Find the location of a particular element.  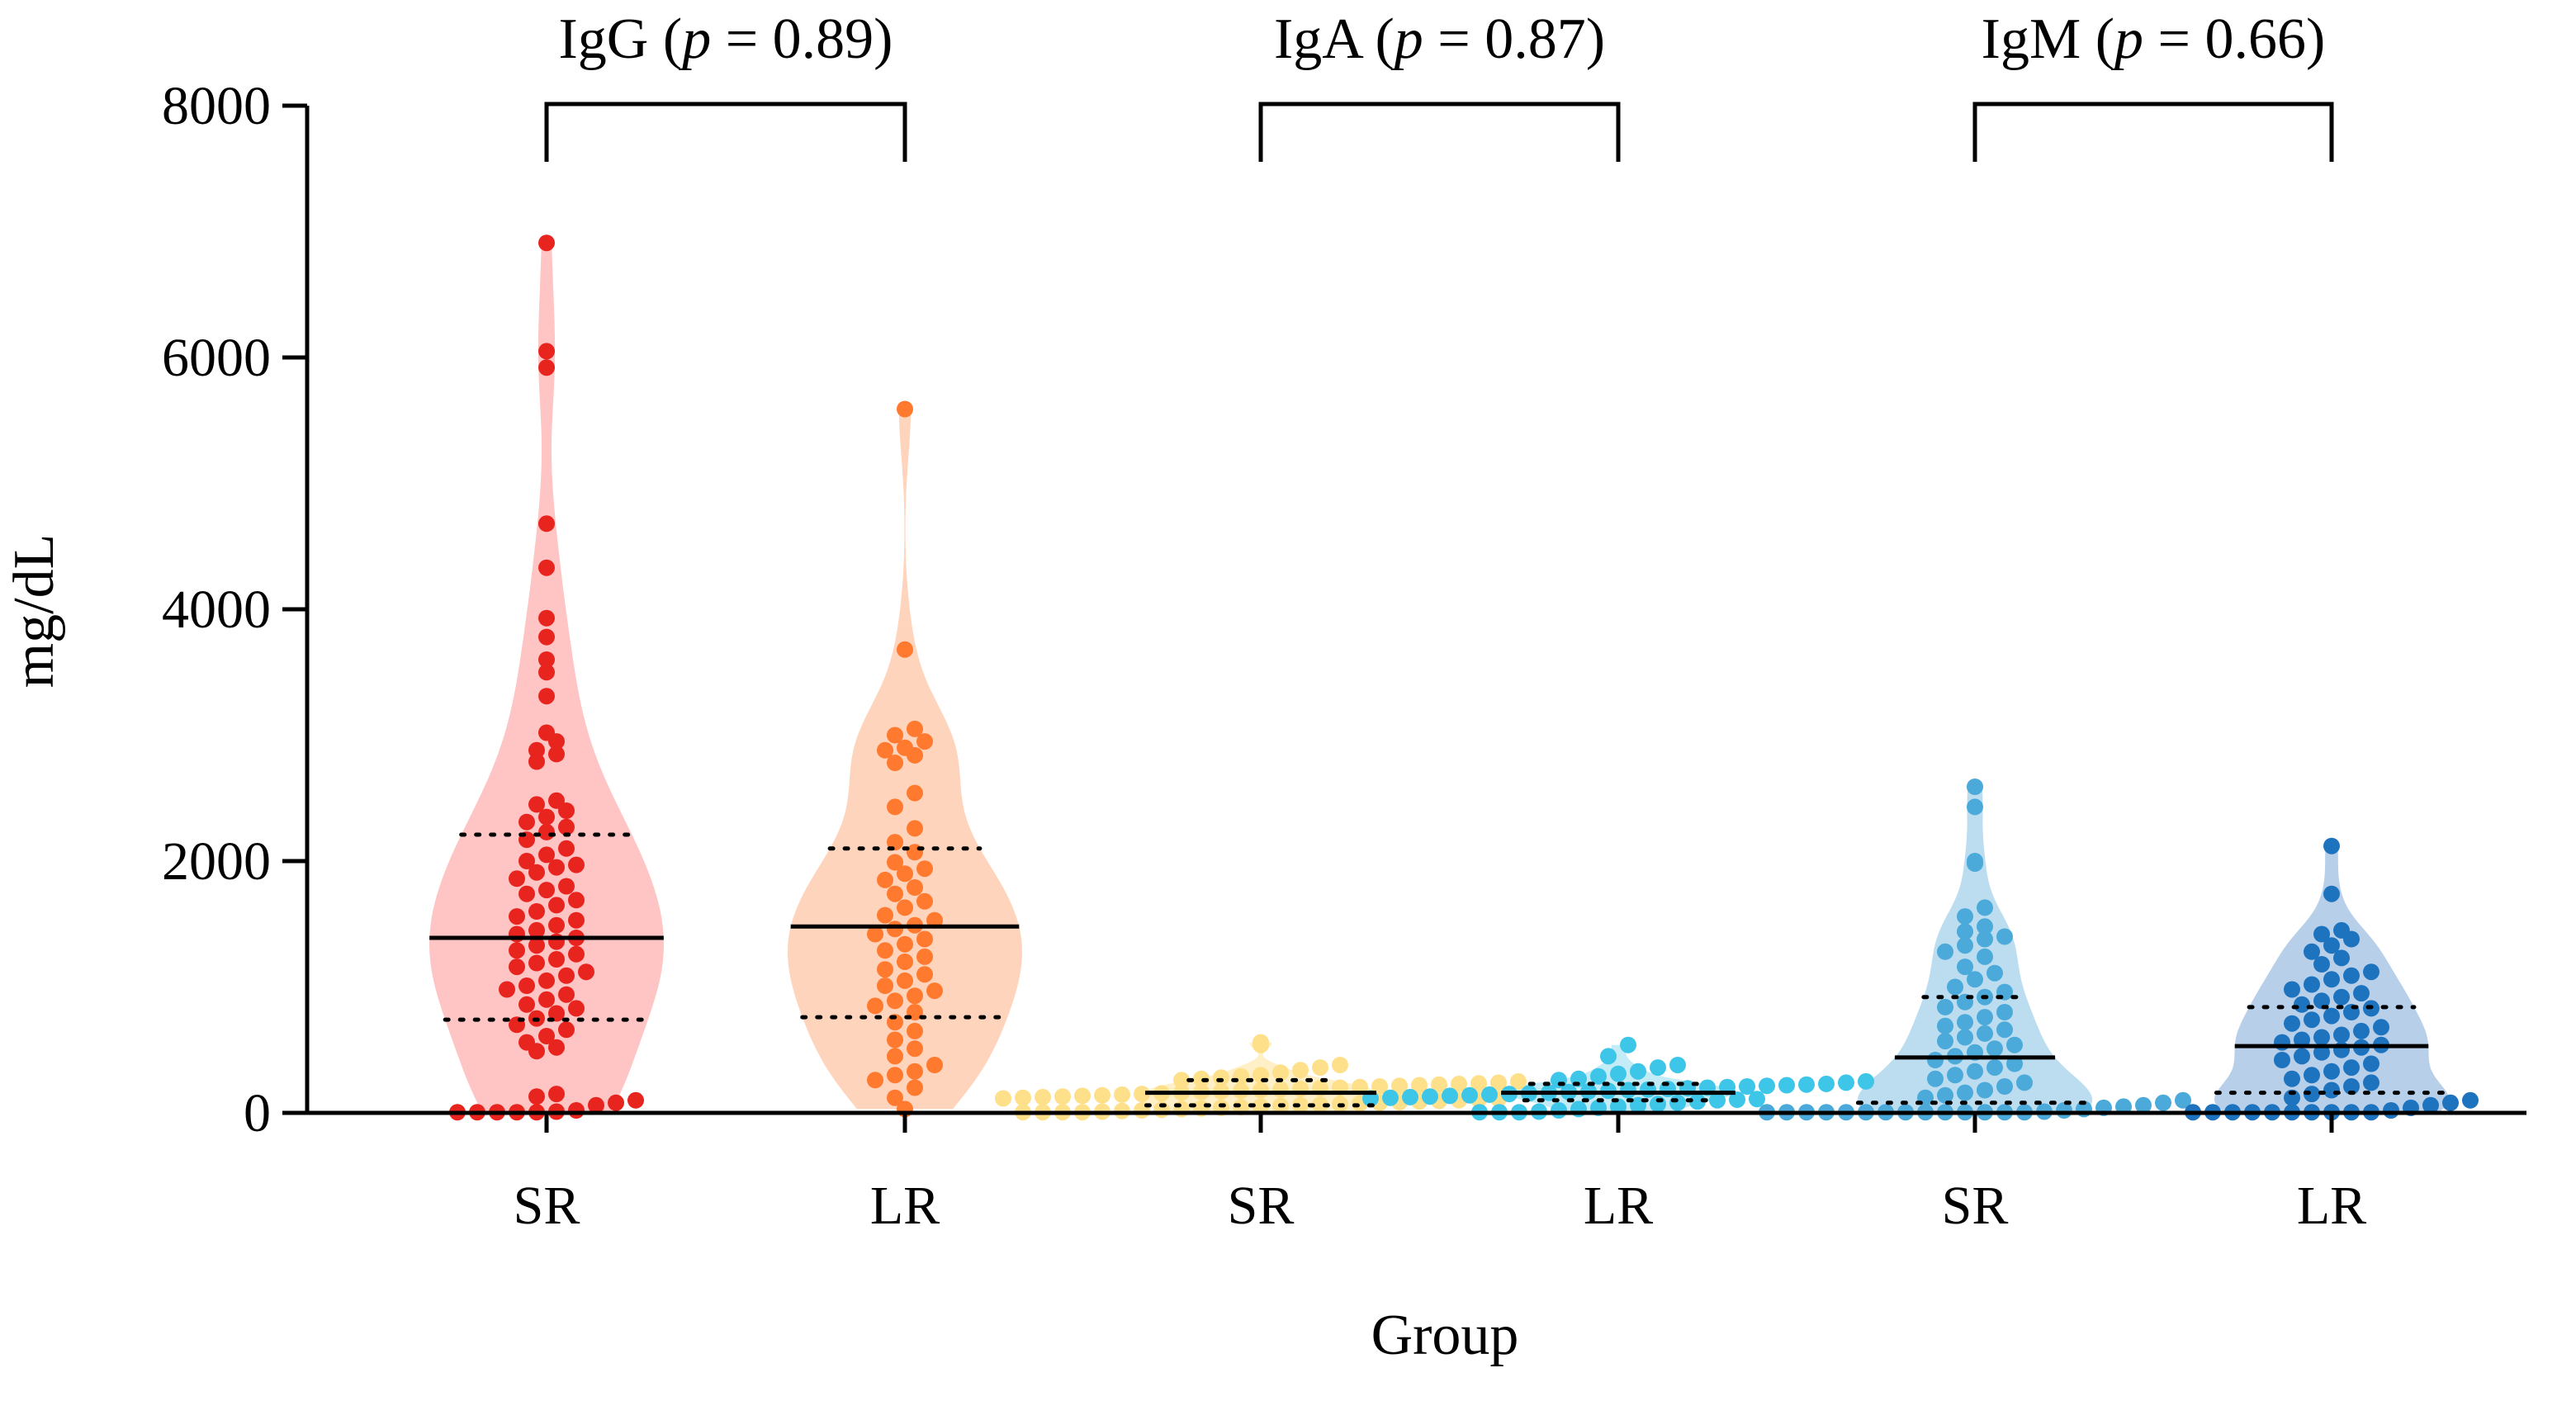

y-tick-label: 4000 is located at coordinates (216, 610).